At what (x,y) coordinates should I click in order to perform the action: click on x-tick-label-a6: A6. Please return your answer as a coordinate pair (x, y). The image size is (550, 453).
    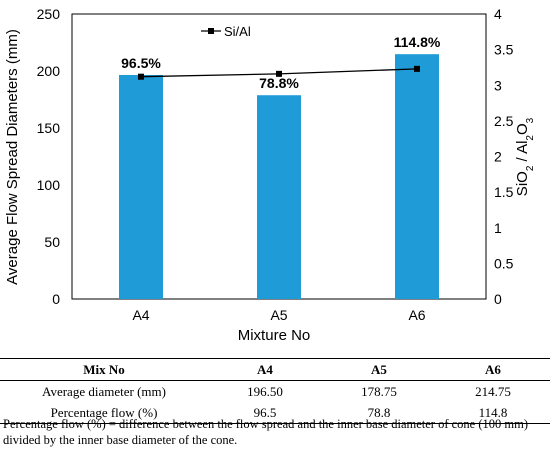
    Looking at the image, I should click on (416, 315).